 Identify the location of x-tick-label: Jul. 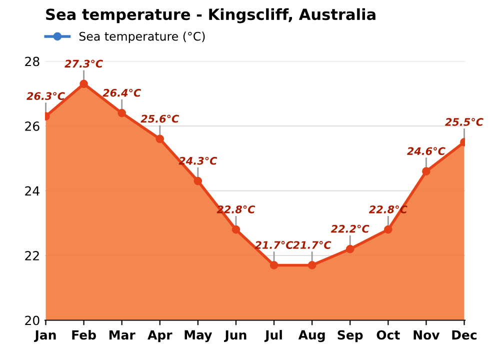
(273, 336).